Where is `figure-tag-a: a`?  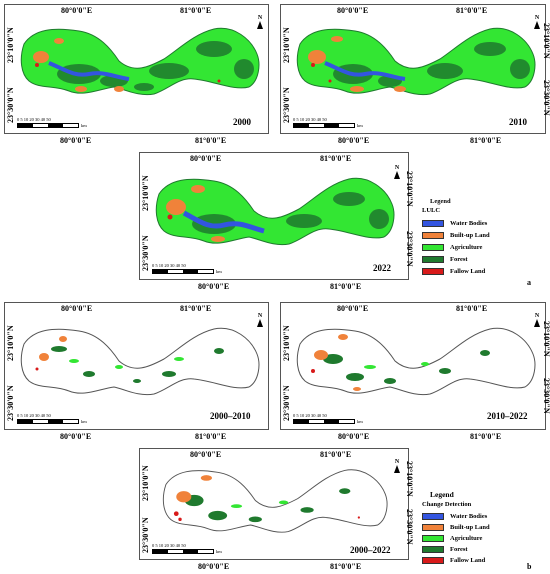
figure-tag-a: a is located at coordinates (529, 282).